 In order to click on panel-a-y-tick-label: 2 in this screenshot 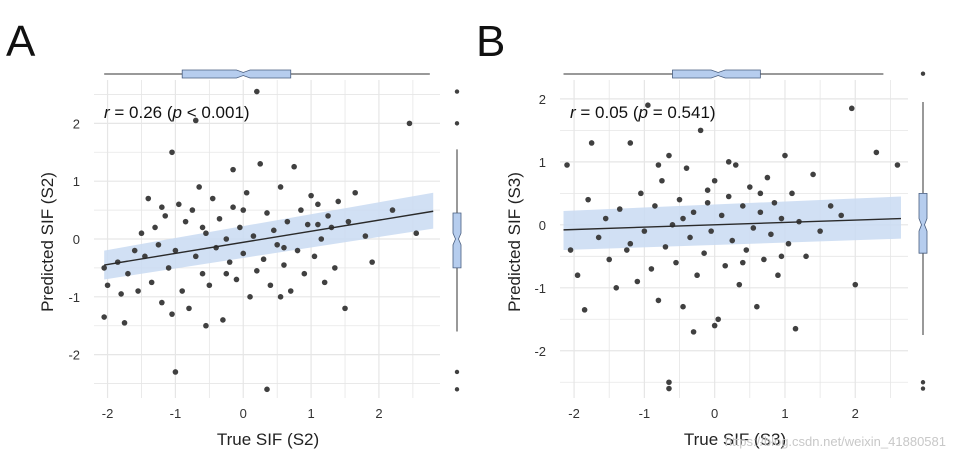, I will do `click(76, 123)`.